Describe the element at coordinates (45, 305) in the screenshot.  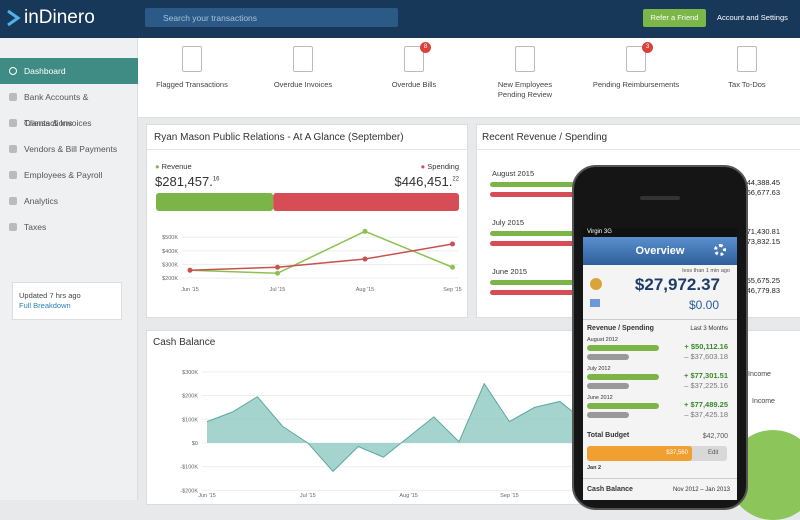
I see `status-link: Full Breakdown` at that location.